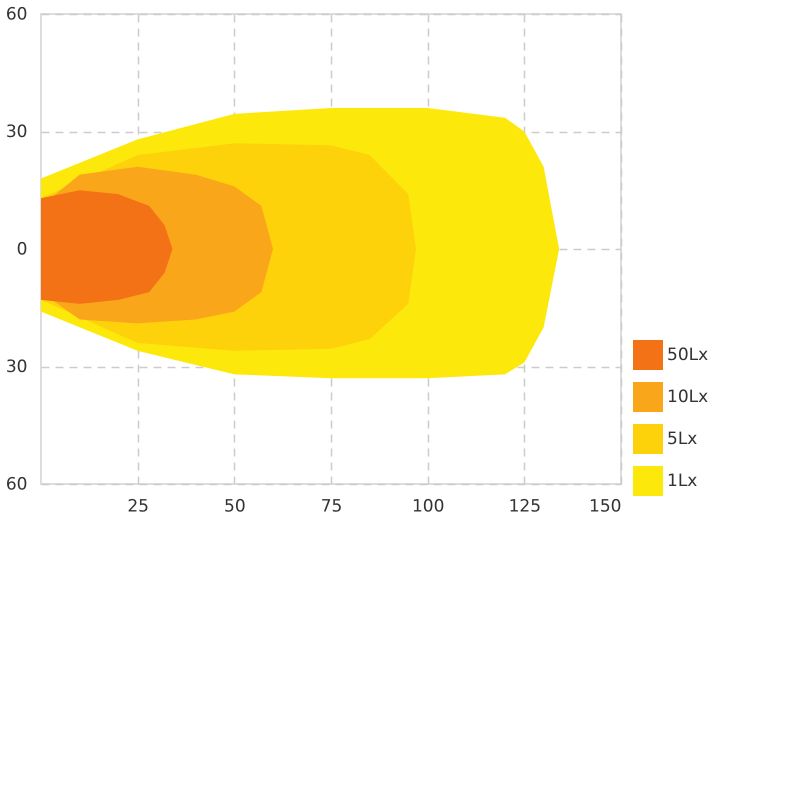 This screenshot has width=800, height=800. What do you see at coordinates (682, 439) in the screenshot?
I see `legend-label: 5Lx` at bounding box center [682, 439].